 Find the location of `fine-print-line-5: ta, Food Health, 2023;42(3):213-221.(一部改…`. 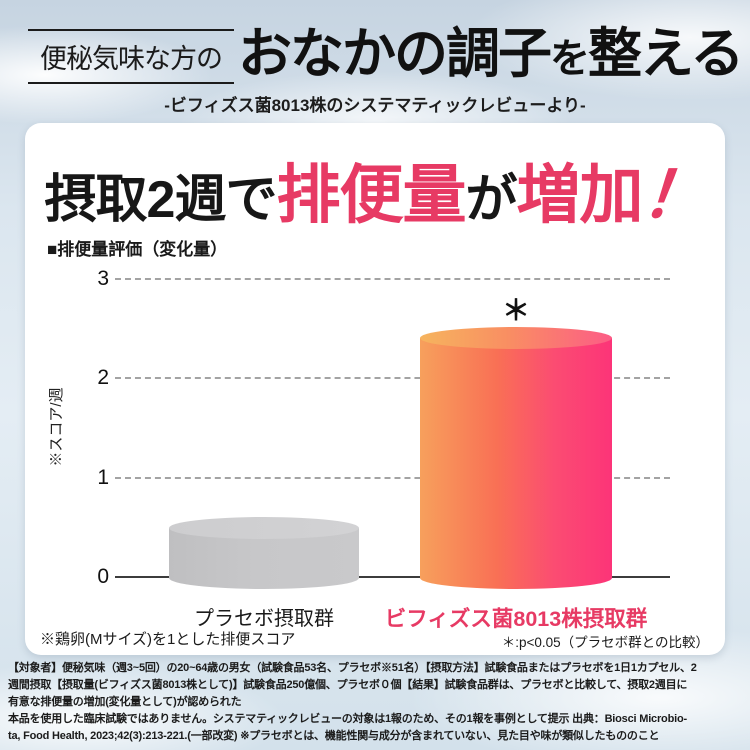

fine-print-line-5: ta, Food Health, 2023;42(3):213-221.(一部改… is located at coordinates (334, 736).